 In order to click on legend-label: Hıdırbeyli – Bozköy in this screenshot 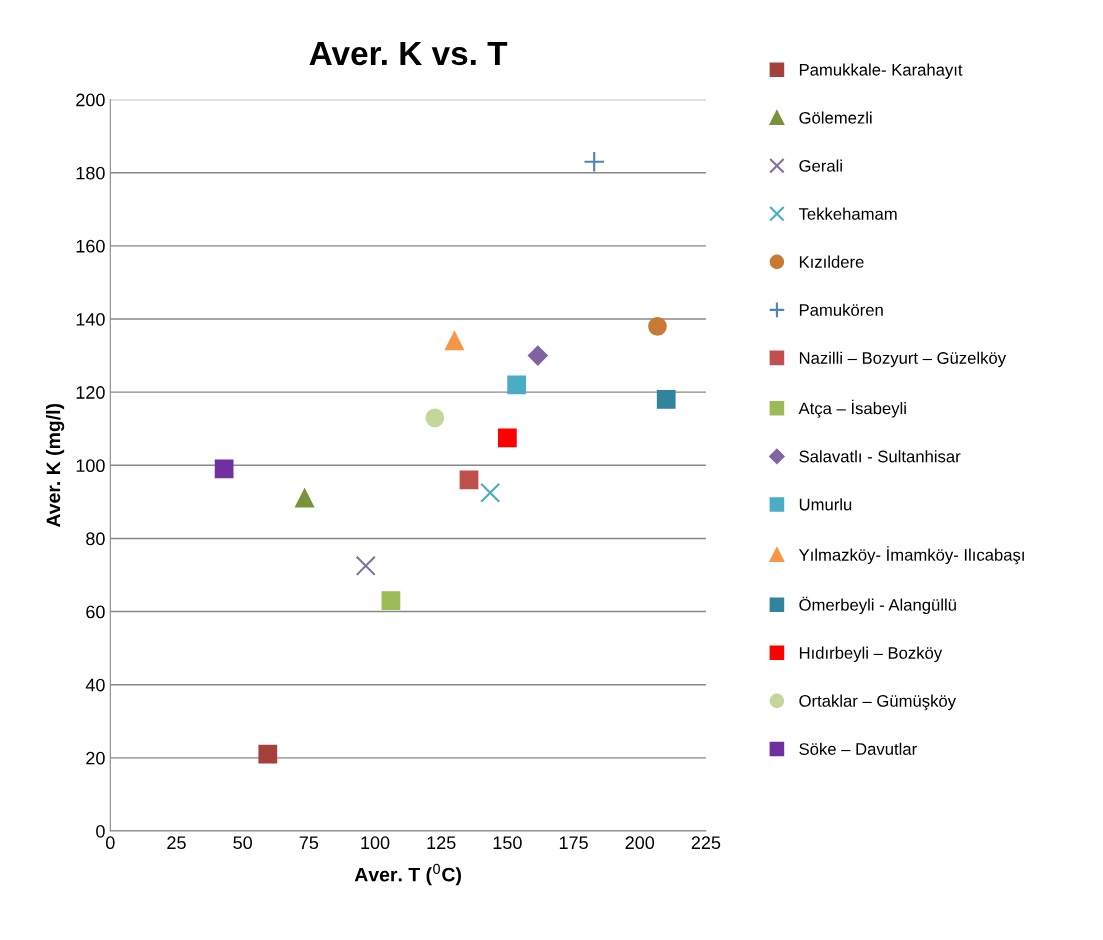, I will do `click(871, 654)`.